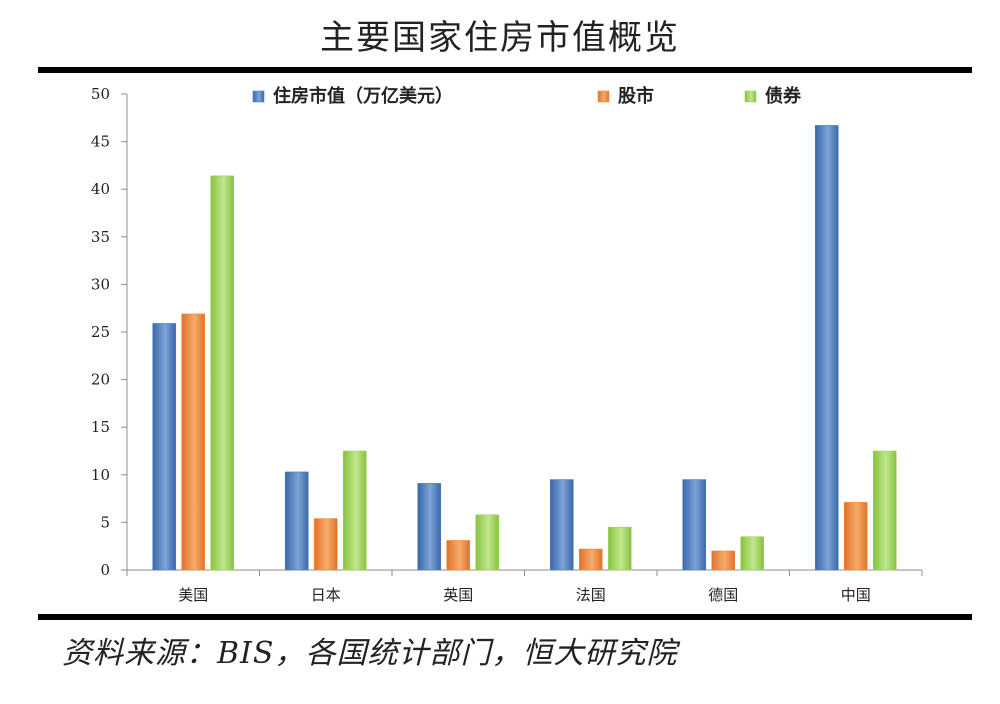 Image resolution: width=1000 pixels, height=704 pixels. What do you see at coordinates (105, 570) in the screenshot?
I see `y-tick-label: 0` at bounding box center [105, 570].